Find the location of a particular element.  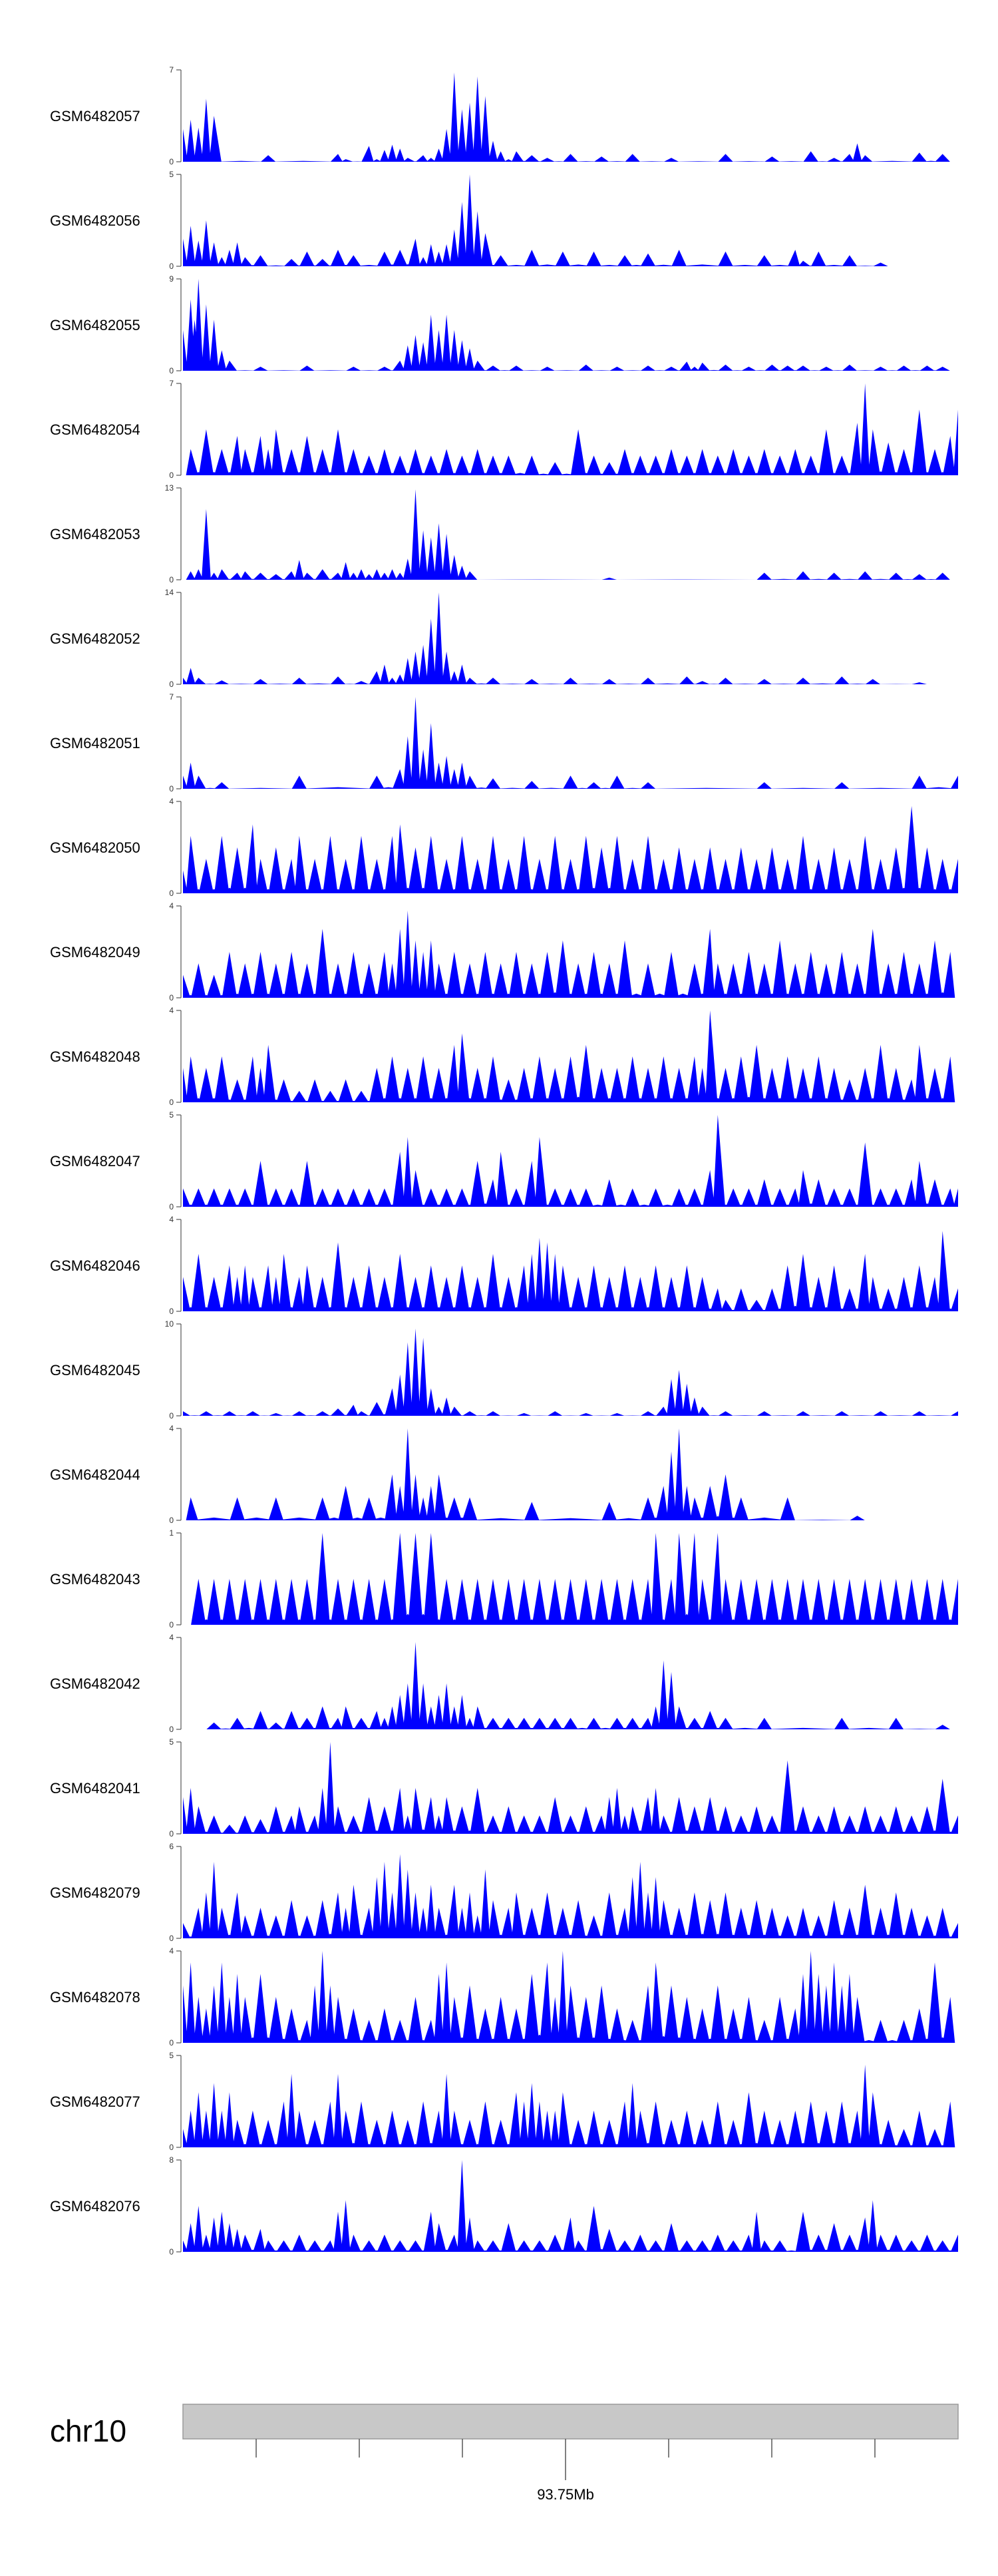

track-label: GSM6482045 is located at coordinates (95, 1370).